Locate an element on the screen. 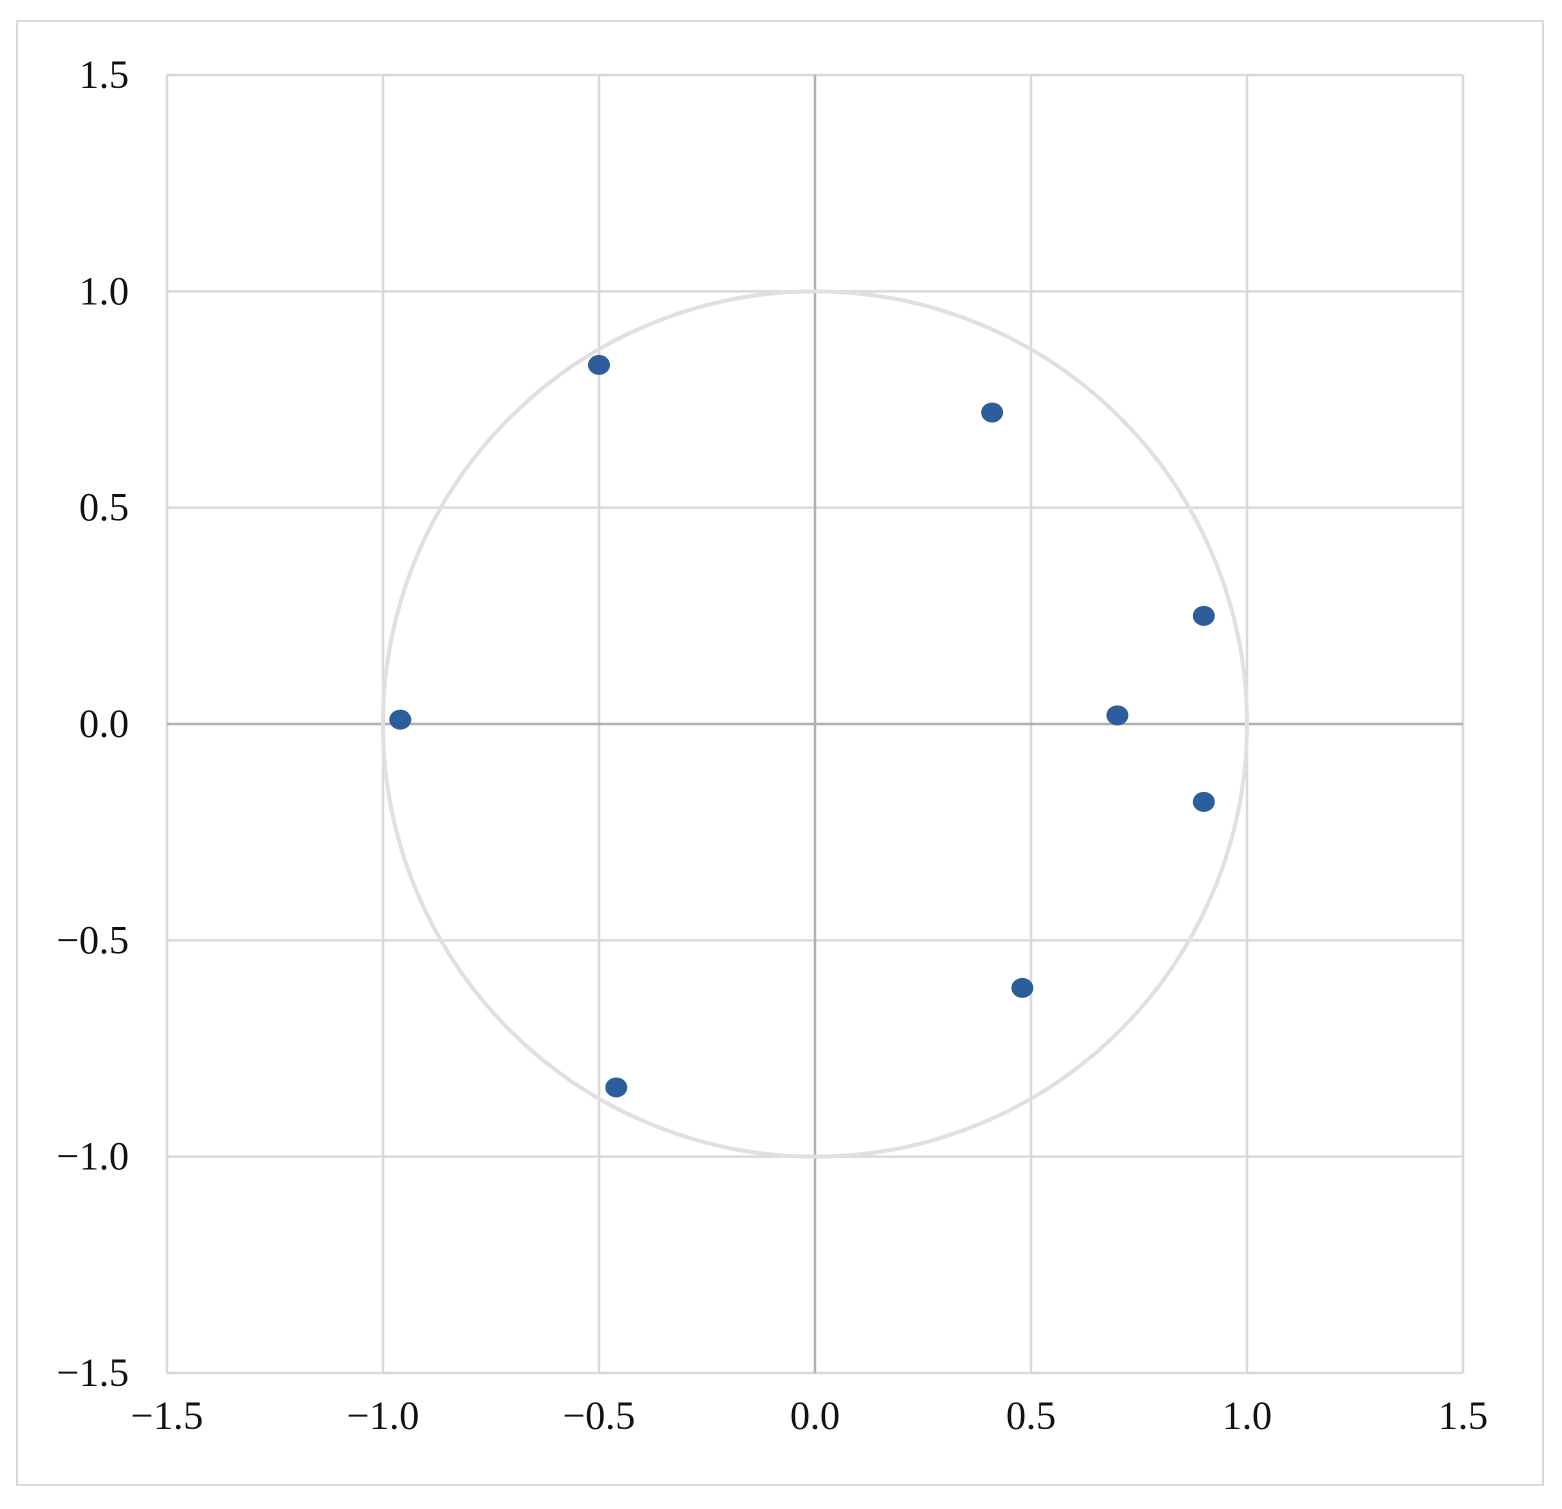 The image size is (1562, 1509). y-tick-label: 0.0 is located at coordinates (104, 723).